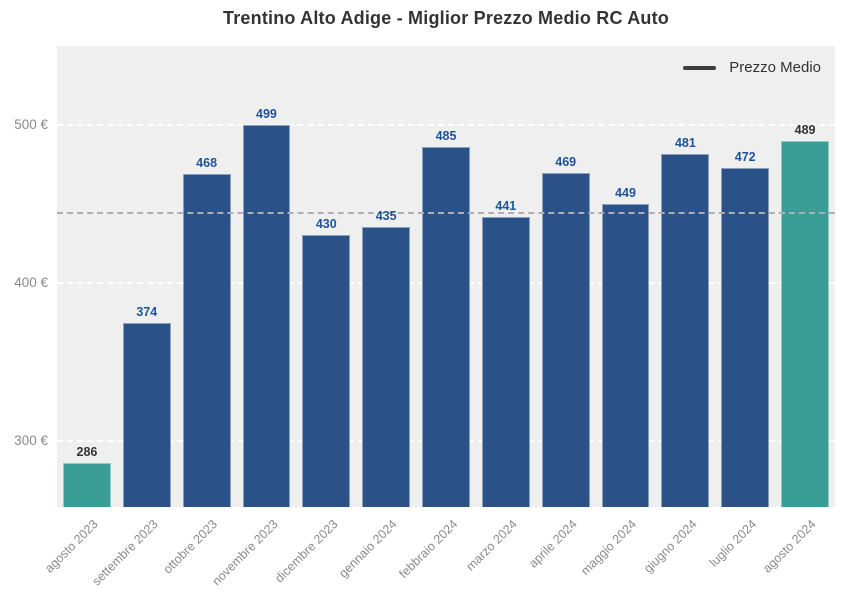 Image resolution: width=845 pixels, height=610 pixels. I want to click on bar-value-label: 441, so click(506, 206).